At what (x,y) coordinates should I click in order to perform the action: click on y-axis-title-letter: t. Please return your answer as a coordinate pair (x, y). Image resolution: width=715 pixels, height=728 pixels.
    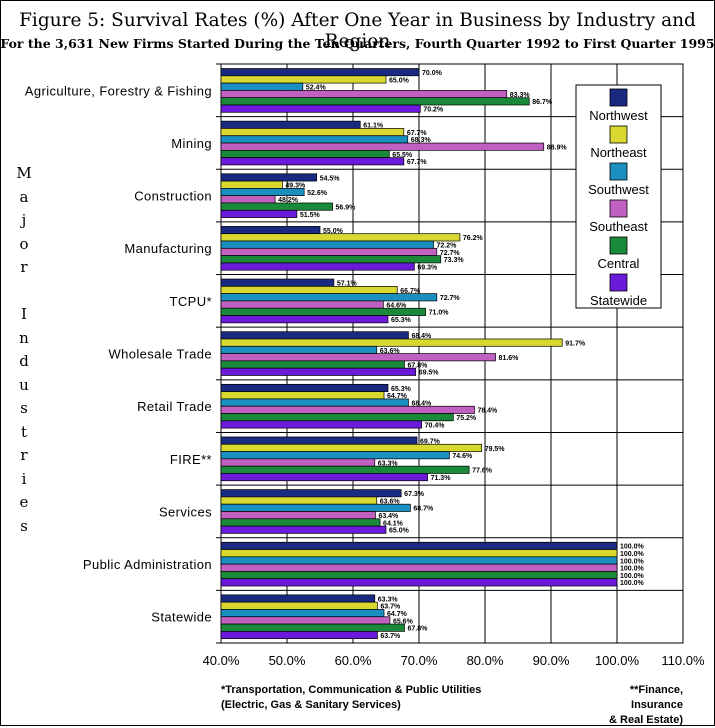
    Looking at the image, I should click on (24, 431).